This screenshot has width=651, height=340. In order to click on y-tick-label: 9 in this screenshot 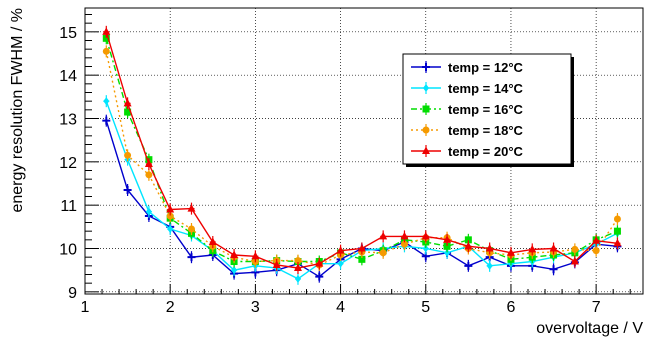, I will do `click(72, 293)`.